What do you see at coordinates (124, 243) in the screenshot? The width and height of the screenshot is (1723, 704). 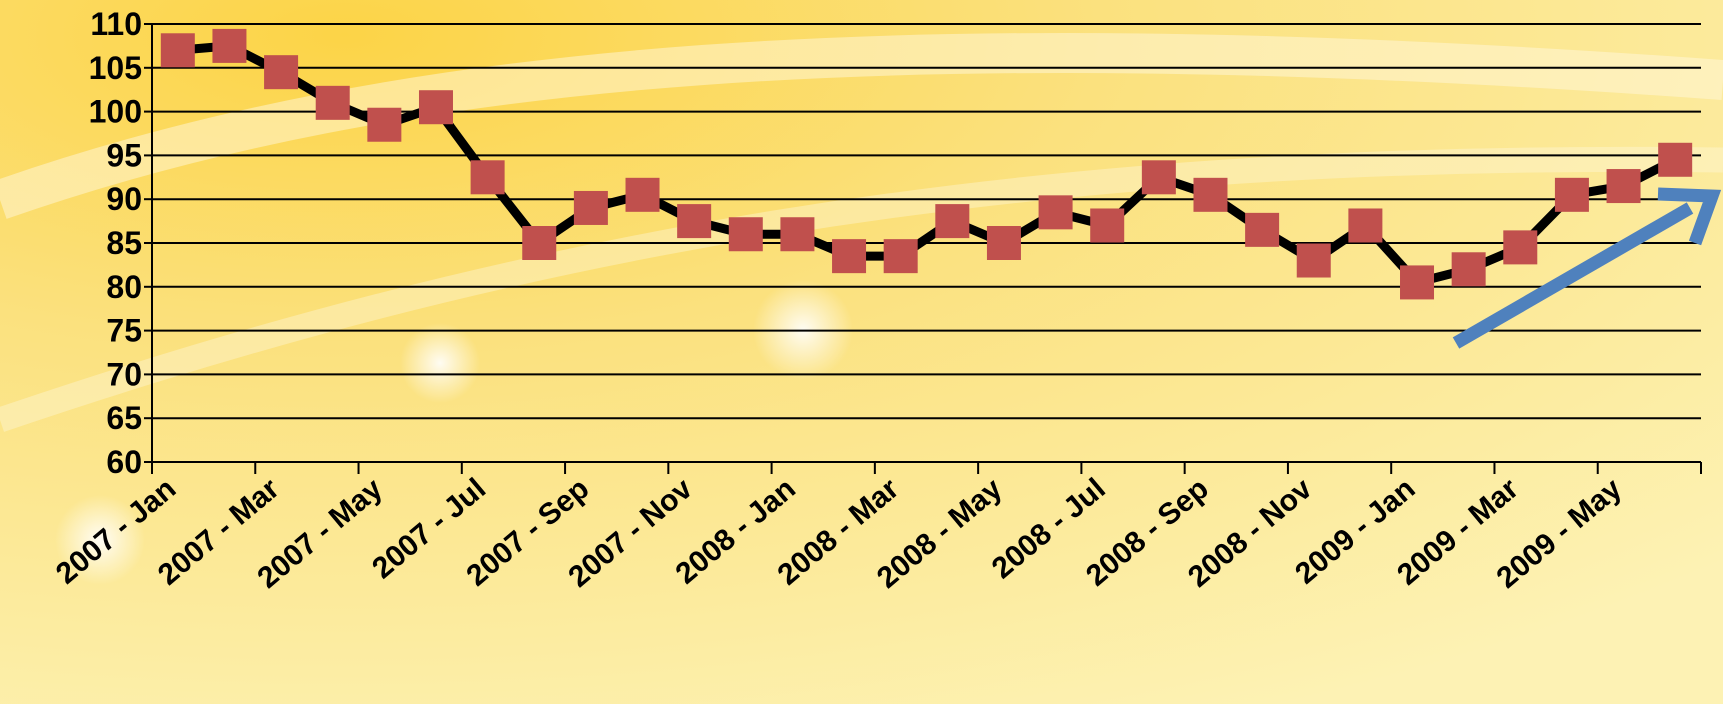 I see `y-tick-label: 85` at bounding box center [124, 243].